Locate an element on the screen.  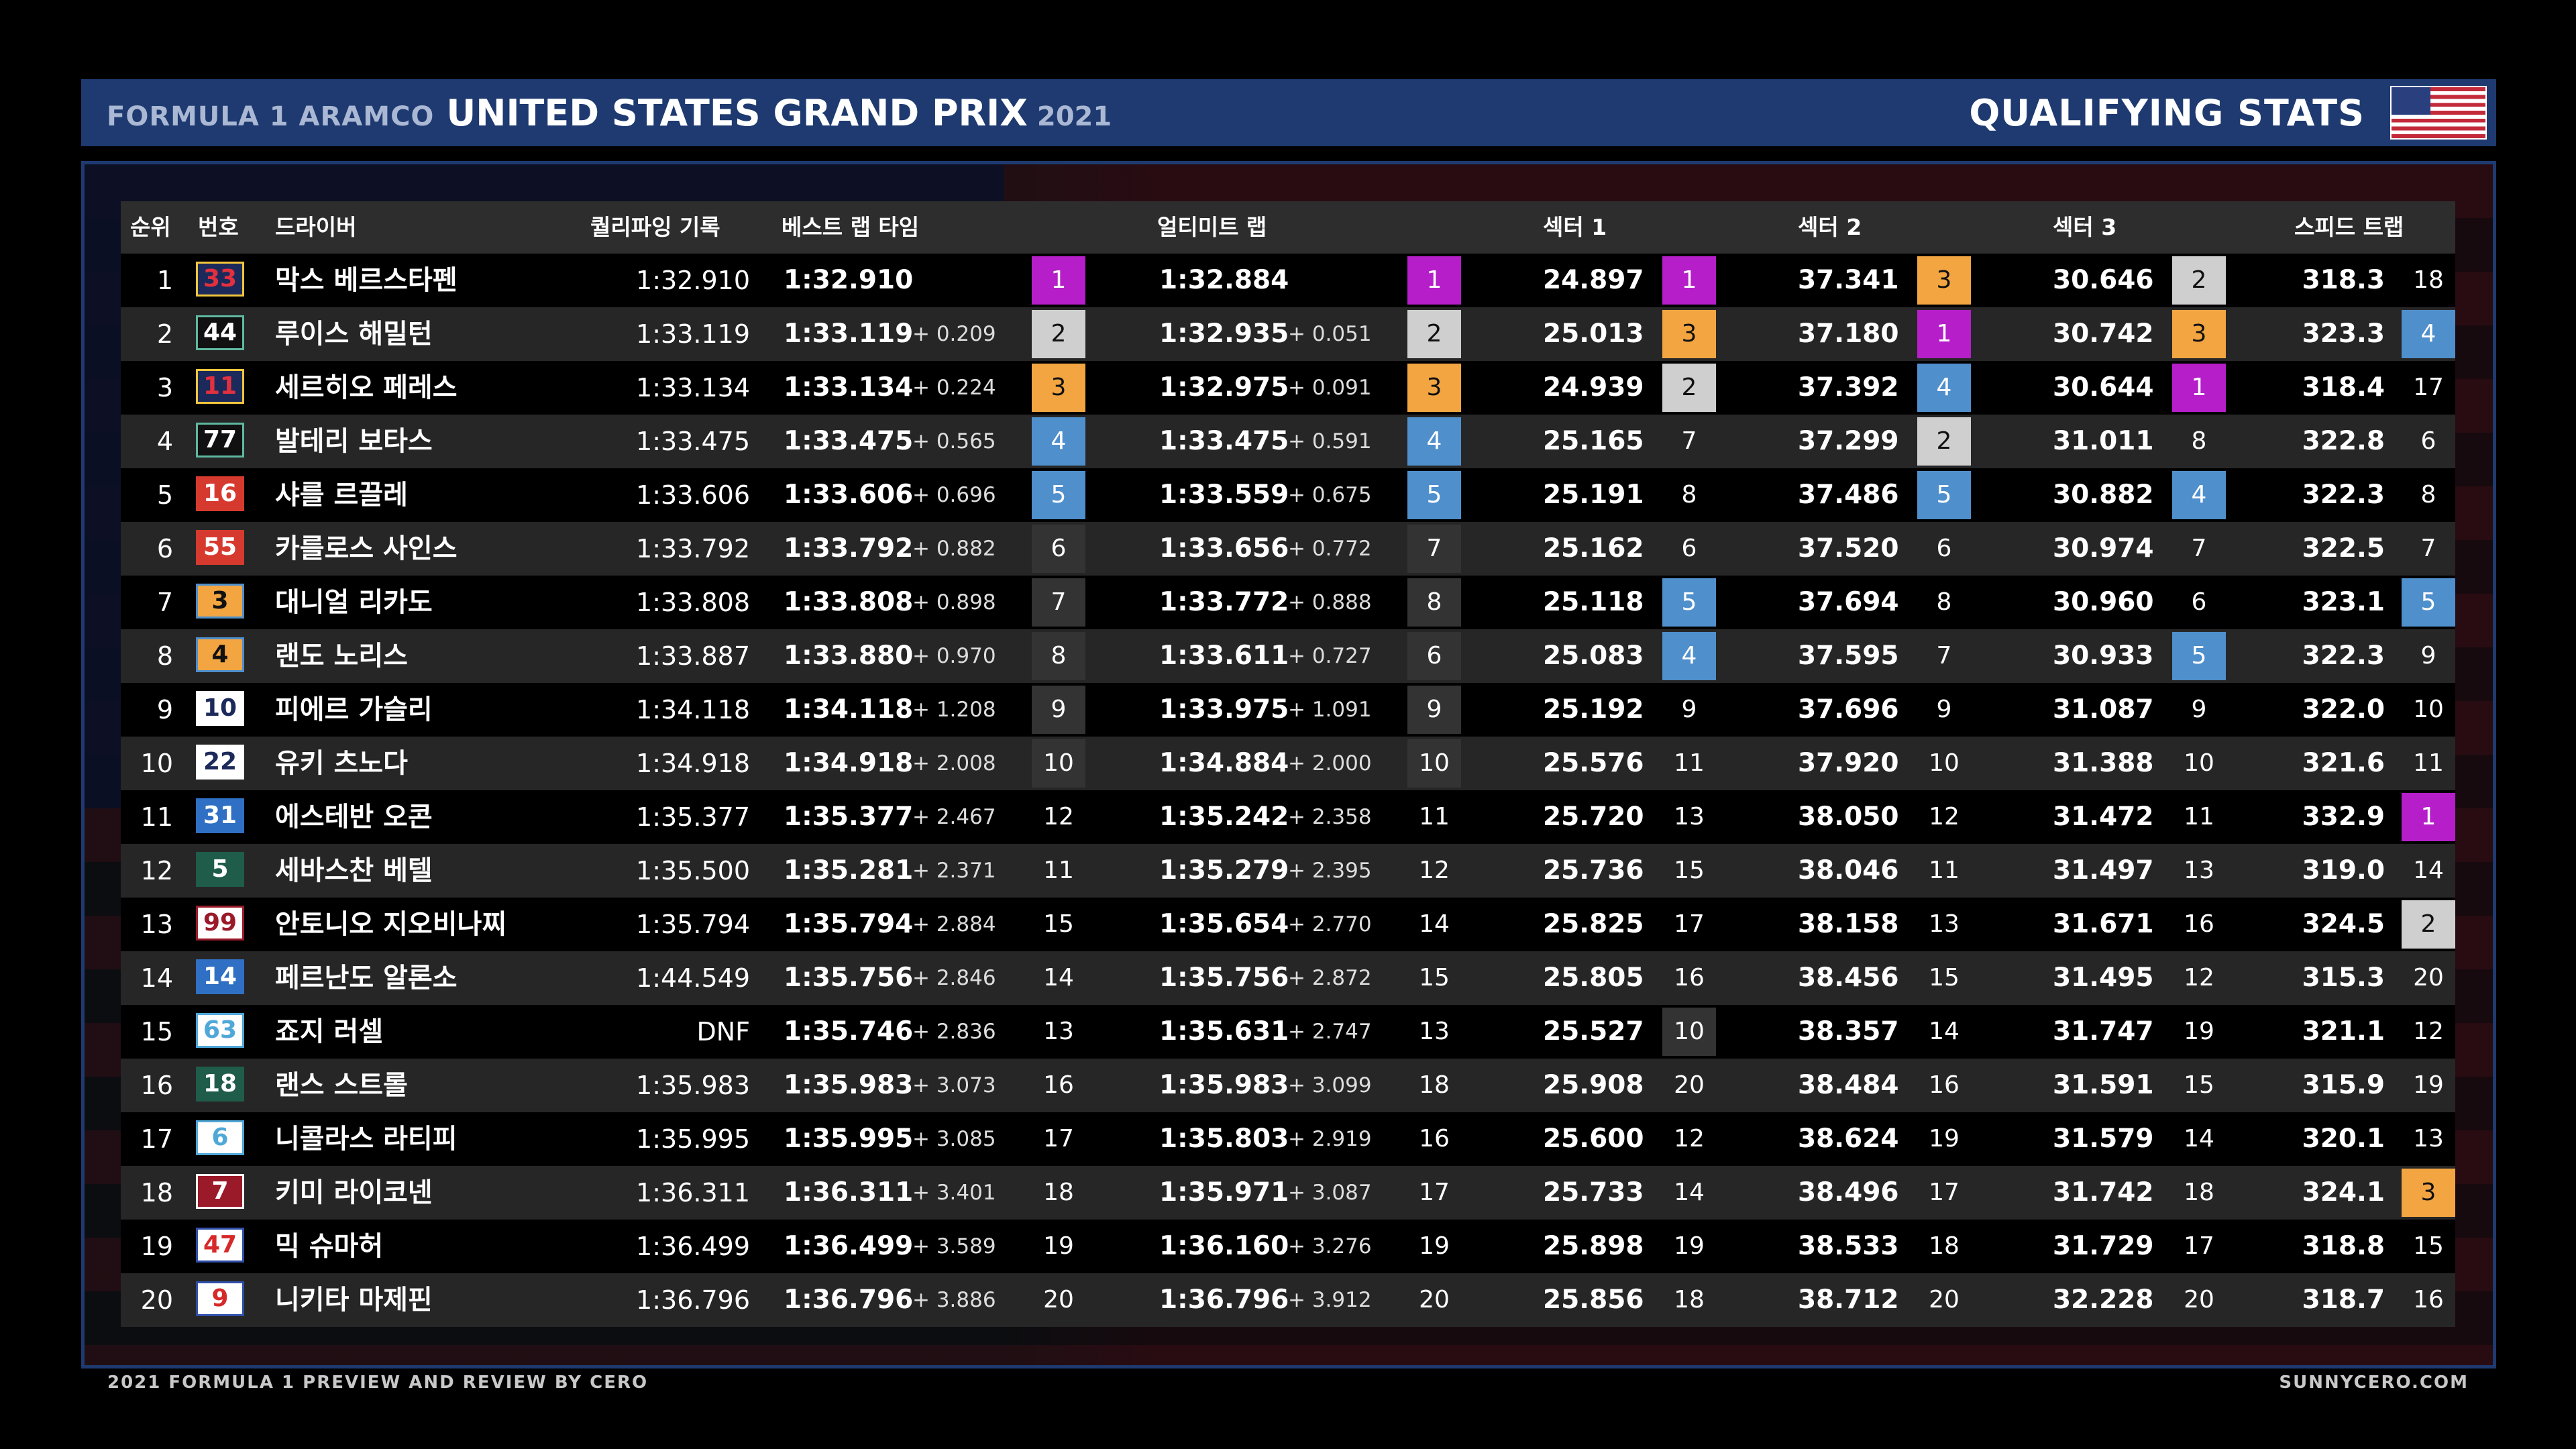
driver-name: 세르히오 페레스 is located at coordinates (366, 387).